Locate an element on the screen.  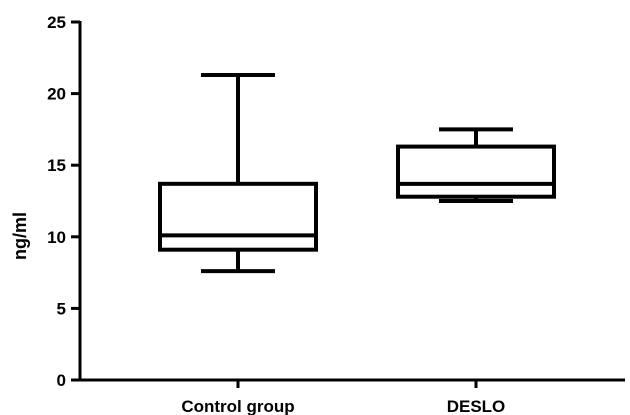
y-tick-label-15: 15 is located at coordinates (56, 165).